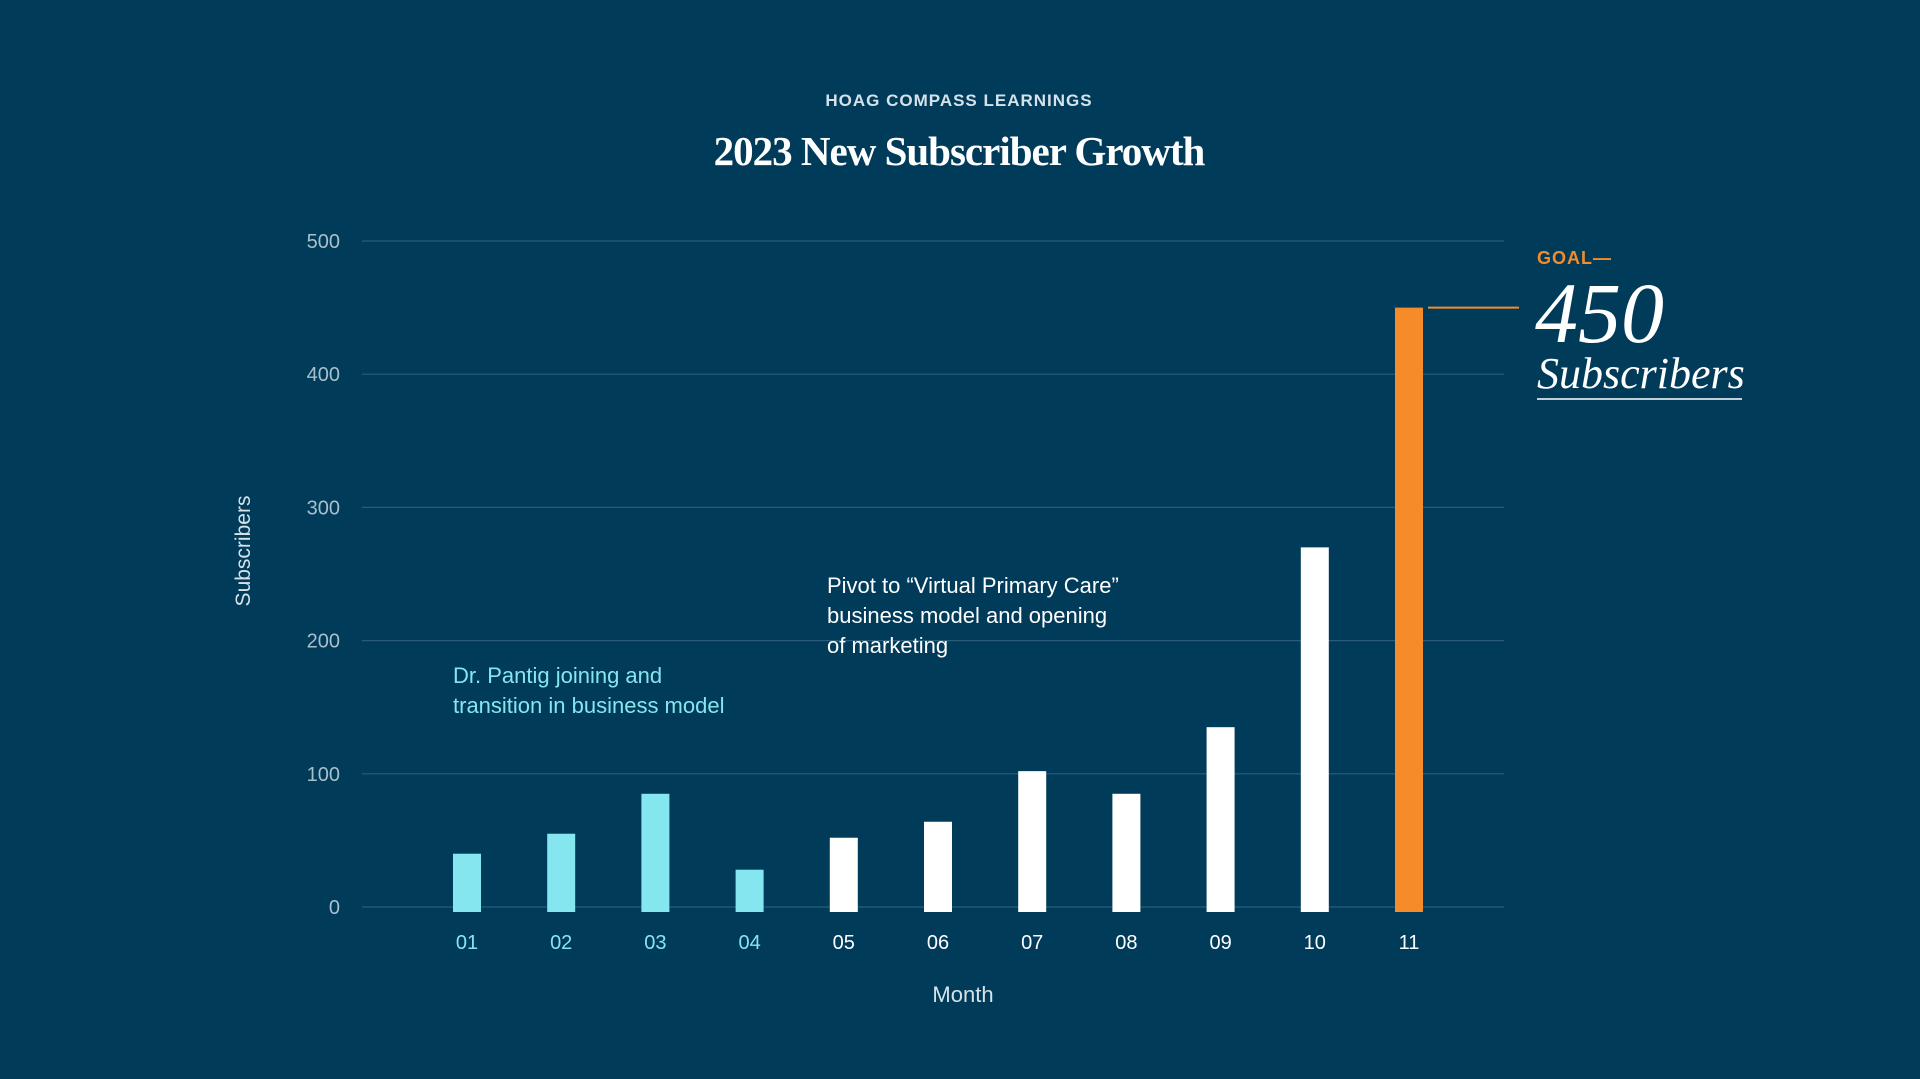 The image size is (1920, 1079). What do you see at coordinates (1315, 943) in the screenshot?
I see `x-tick-label: 10` at bounding box center [1315, 943].